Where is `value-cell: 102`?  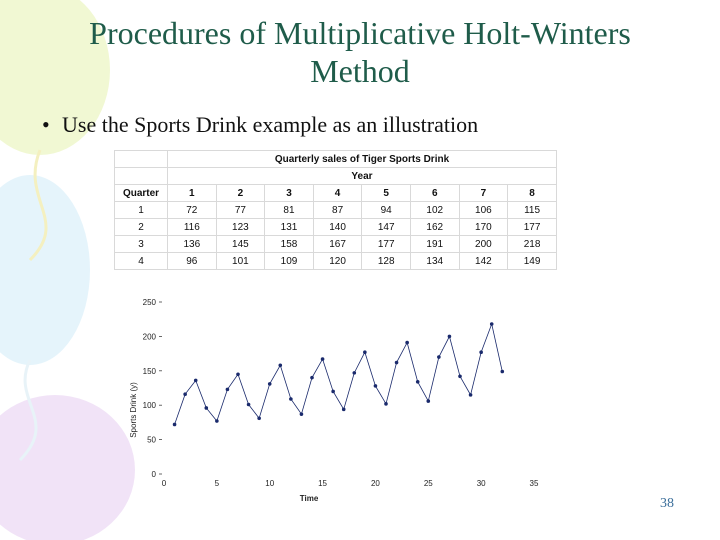
value-cell: 102 is located at coordinates (434, 210).